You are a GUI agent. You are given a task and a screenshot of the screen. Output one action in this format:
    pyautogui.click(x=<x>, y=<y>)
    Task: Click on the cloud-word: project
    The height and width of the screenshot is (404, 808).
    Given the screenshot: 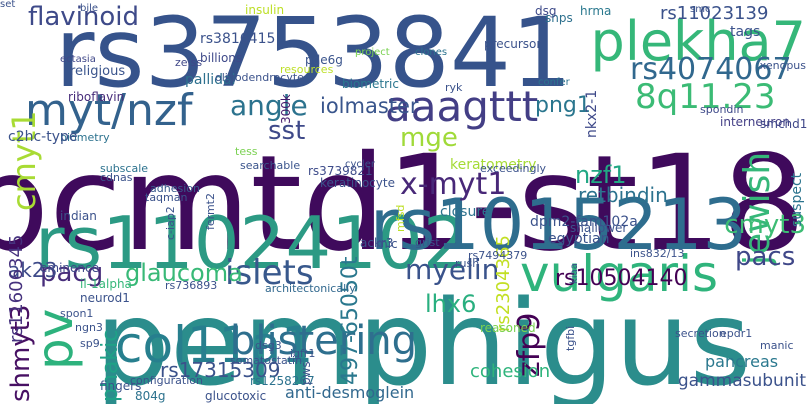 What is the action you would take?
    pyautogui.click(x=372, y=52)
    